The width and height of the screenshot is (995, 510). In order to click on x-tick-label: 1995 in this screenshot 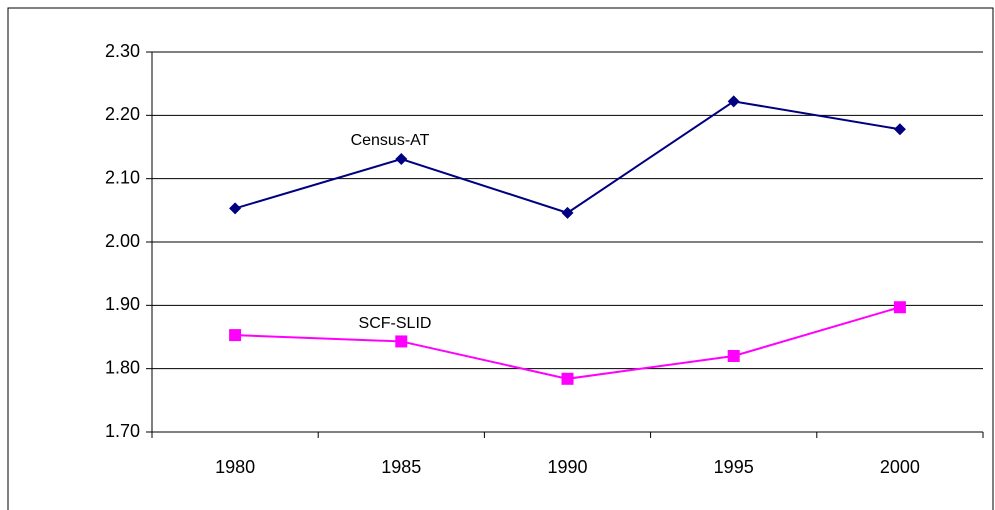, I will do `click(734, 467)`.